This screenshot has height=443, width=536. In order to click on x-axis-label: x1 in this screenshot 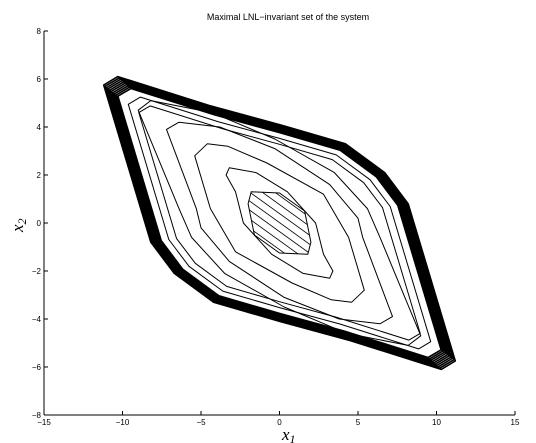, I will do `click(288, 434)`.